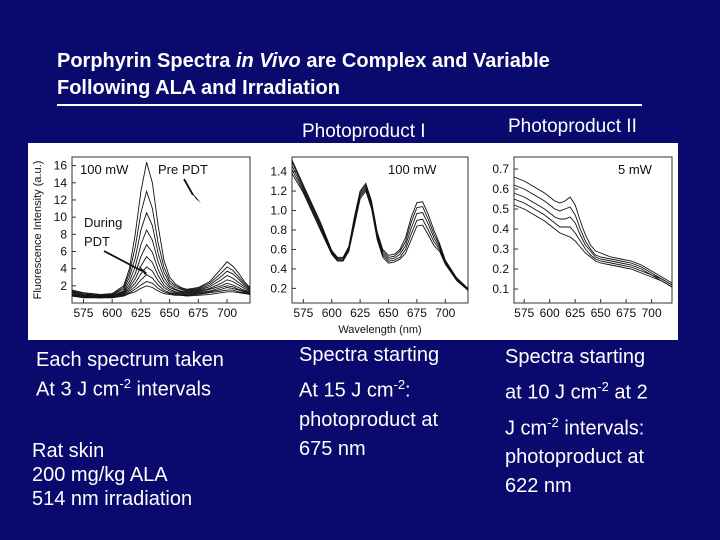 This screenshot has height=540, width=720. Describe the element at coordinates (61, 200) in the screenshot. I see `y-tick-label: 12` at that location.